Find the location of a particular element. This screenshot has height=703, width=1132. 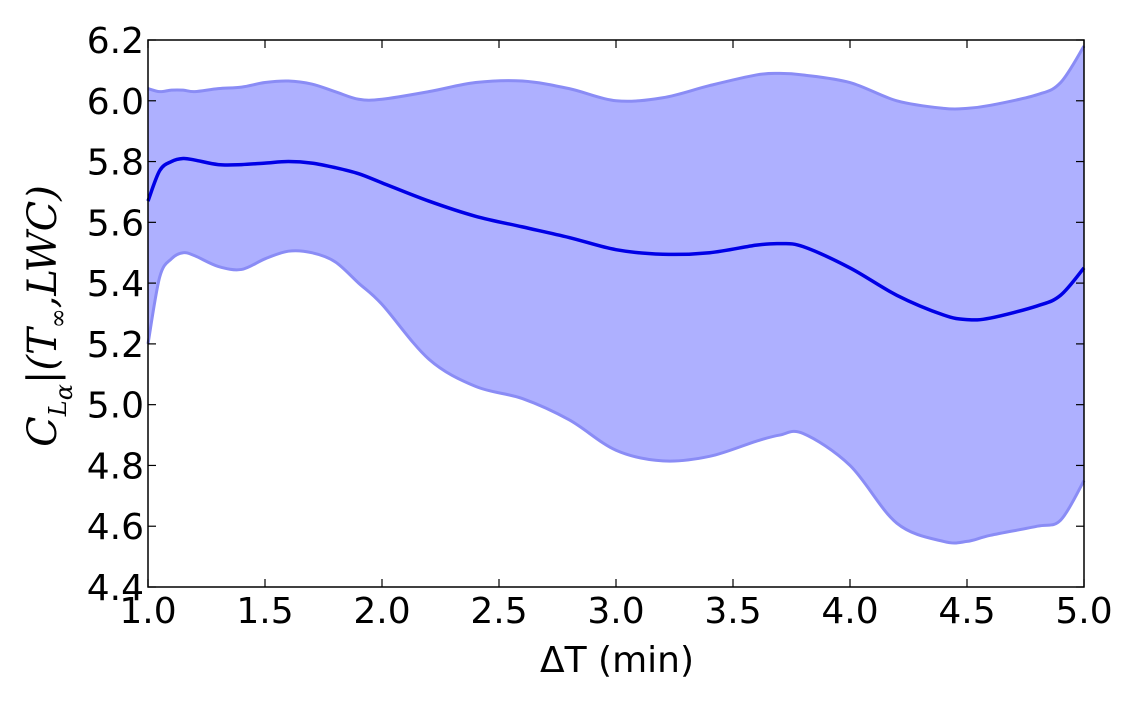

x-tick-label: 5.0 is located at coordinates (1083, 611).